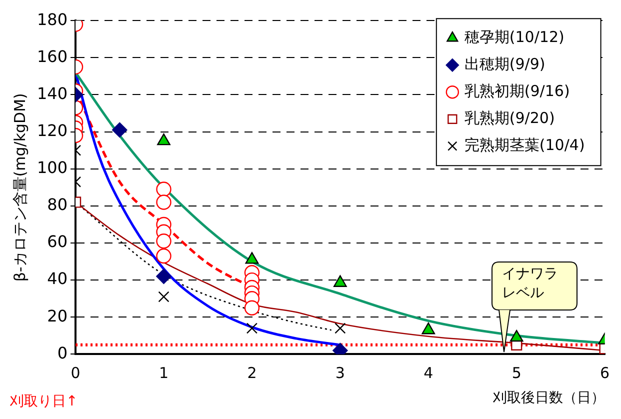 The width and height of the screenshot is (621, 419). What do you see at coordinates (252, 373) in the screenshot?
I see `x-tick-label: 2` at bounding box center [252, 373].